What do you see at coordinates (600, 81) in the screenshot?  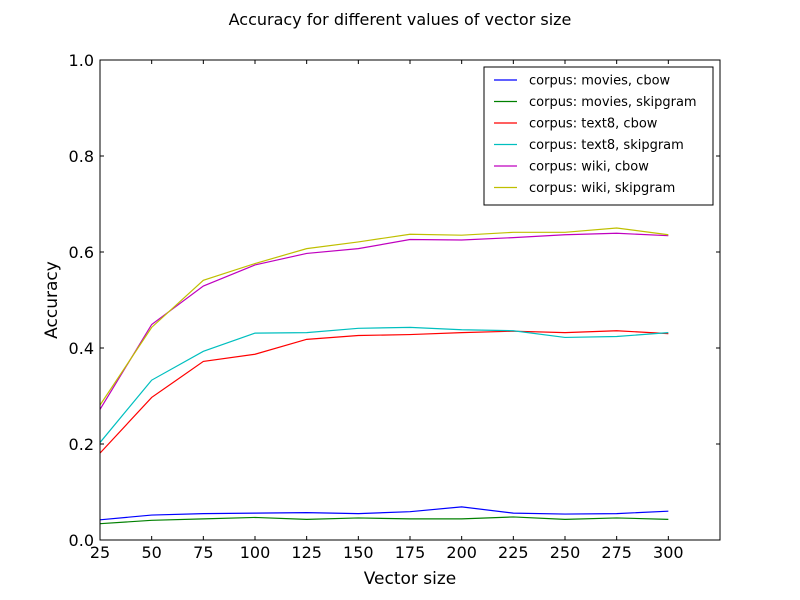 I see `legend-label: corpus: movies, cbow` at bounding box center [600, 81].